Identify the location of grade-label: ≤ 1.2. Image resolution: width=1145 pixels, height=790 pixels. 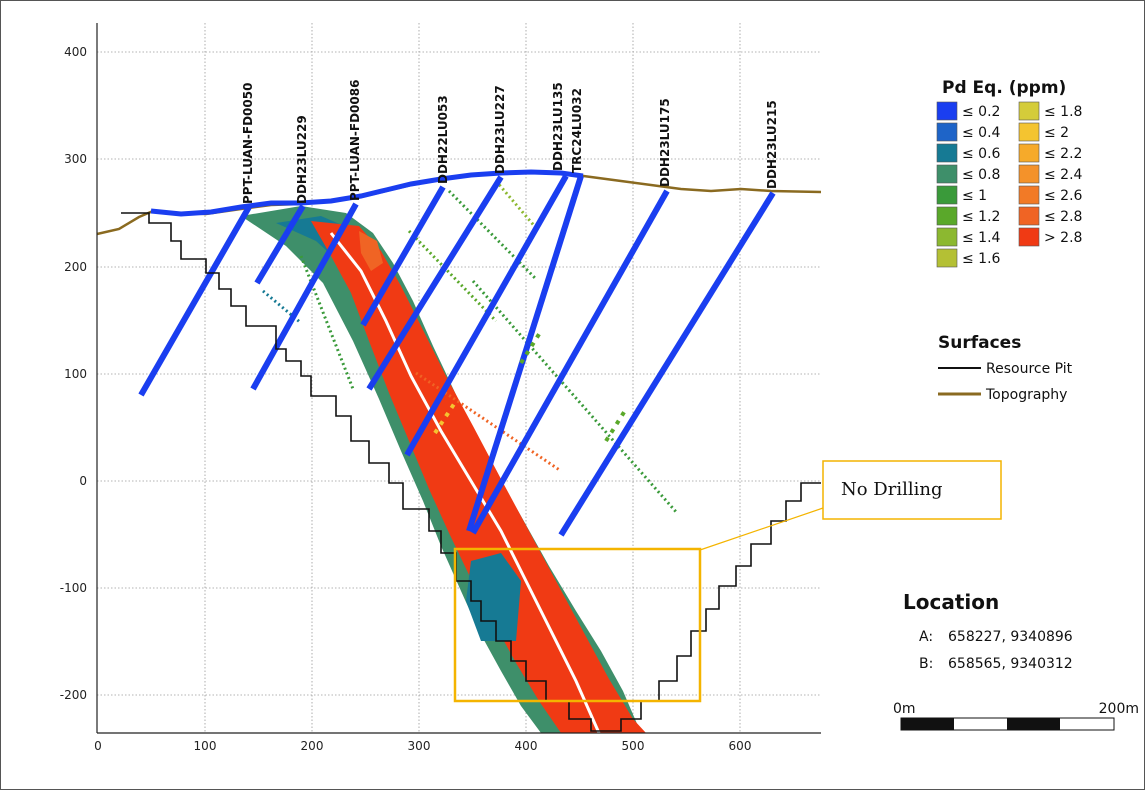
(981, 217).